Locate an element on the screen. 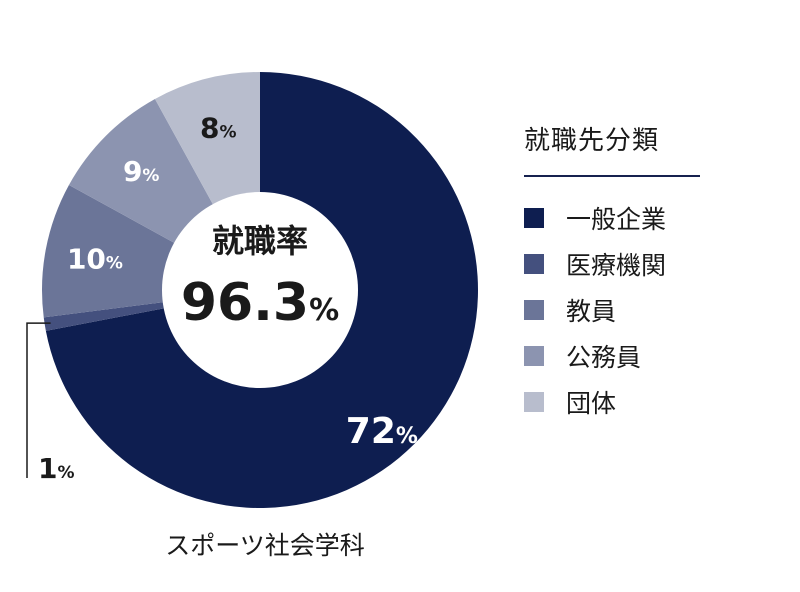  slice-label-value: 9 is located at coordinates (132, 171).